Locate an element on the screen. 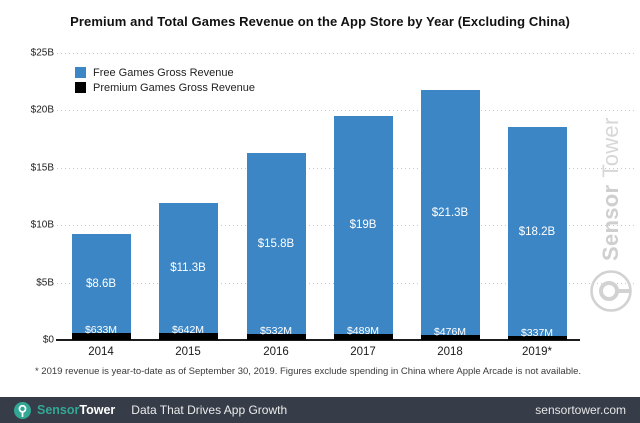 The image size is (640, 423). footer-url: sensortower.com is located at coordinates (580, 410).